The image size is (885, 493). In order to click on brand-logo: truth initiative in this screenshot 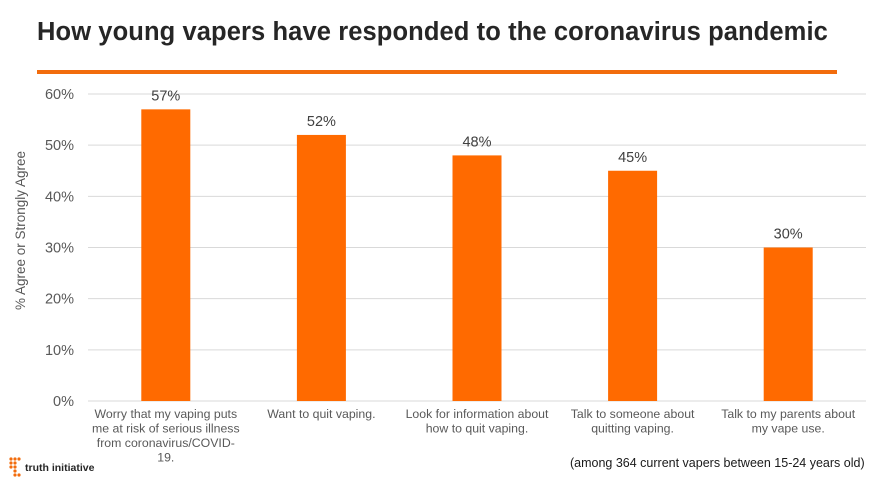, I will do `click(51, 468)`.